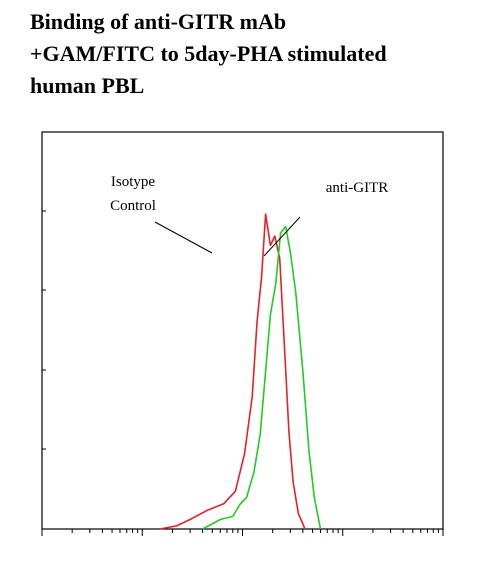 Image resolution: width=500 pixels, height=576 pixels. I want to click on anti-gitr-pointer, so click(282, 236).